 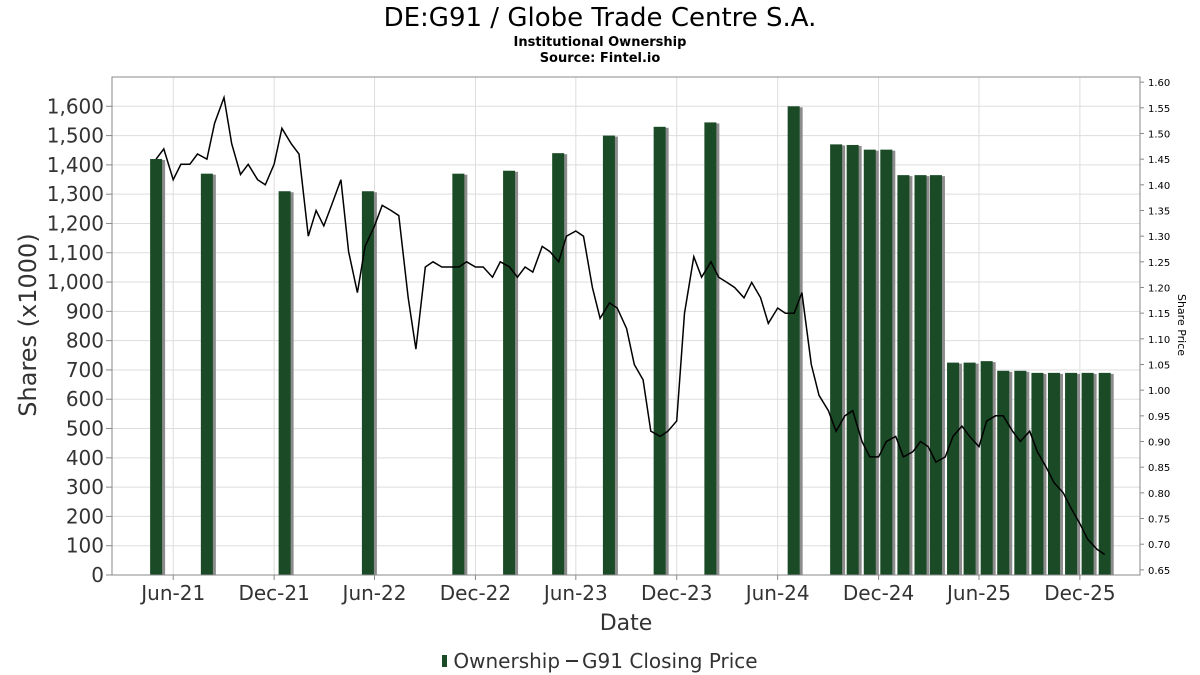 I want to click on legend: Ownership G91 Closing Price, so click(x=600, y=660).